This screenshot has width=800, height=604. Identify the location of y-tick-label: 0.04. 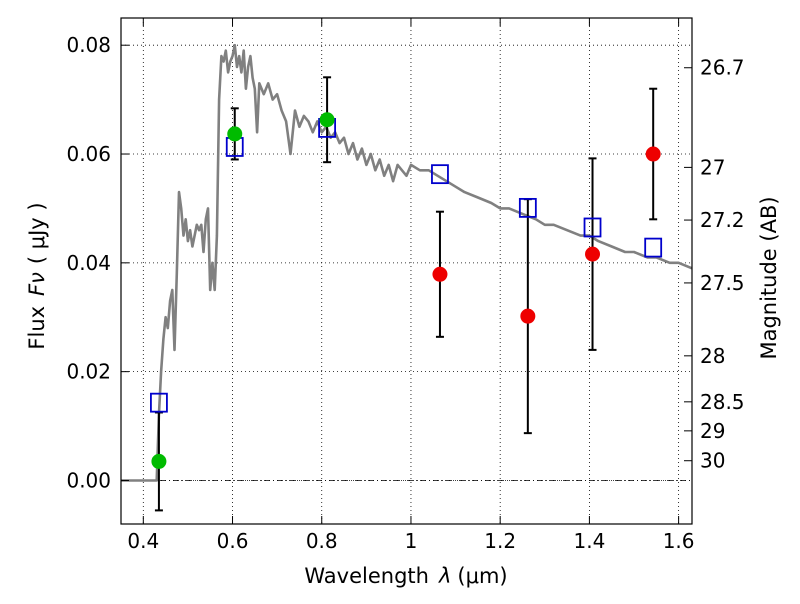
(88, 263).